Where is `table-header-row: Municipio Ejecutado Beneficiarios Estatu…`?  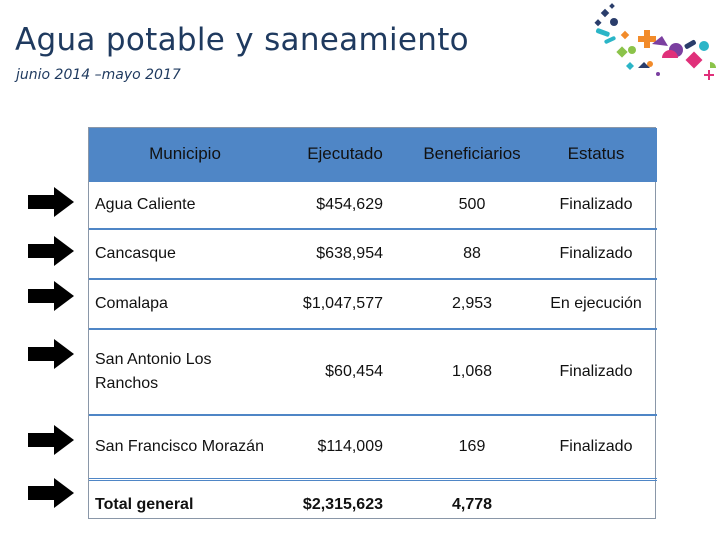
table-header-row: Municipio Ejecutado Beneficiarios Estatu… is located at coordinates (373, 154).